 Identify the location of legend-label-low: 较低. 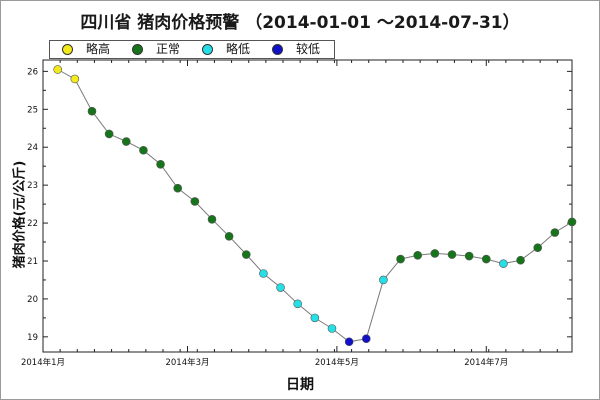
(308, 49).